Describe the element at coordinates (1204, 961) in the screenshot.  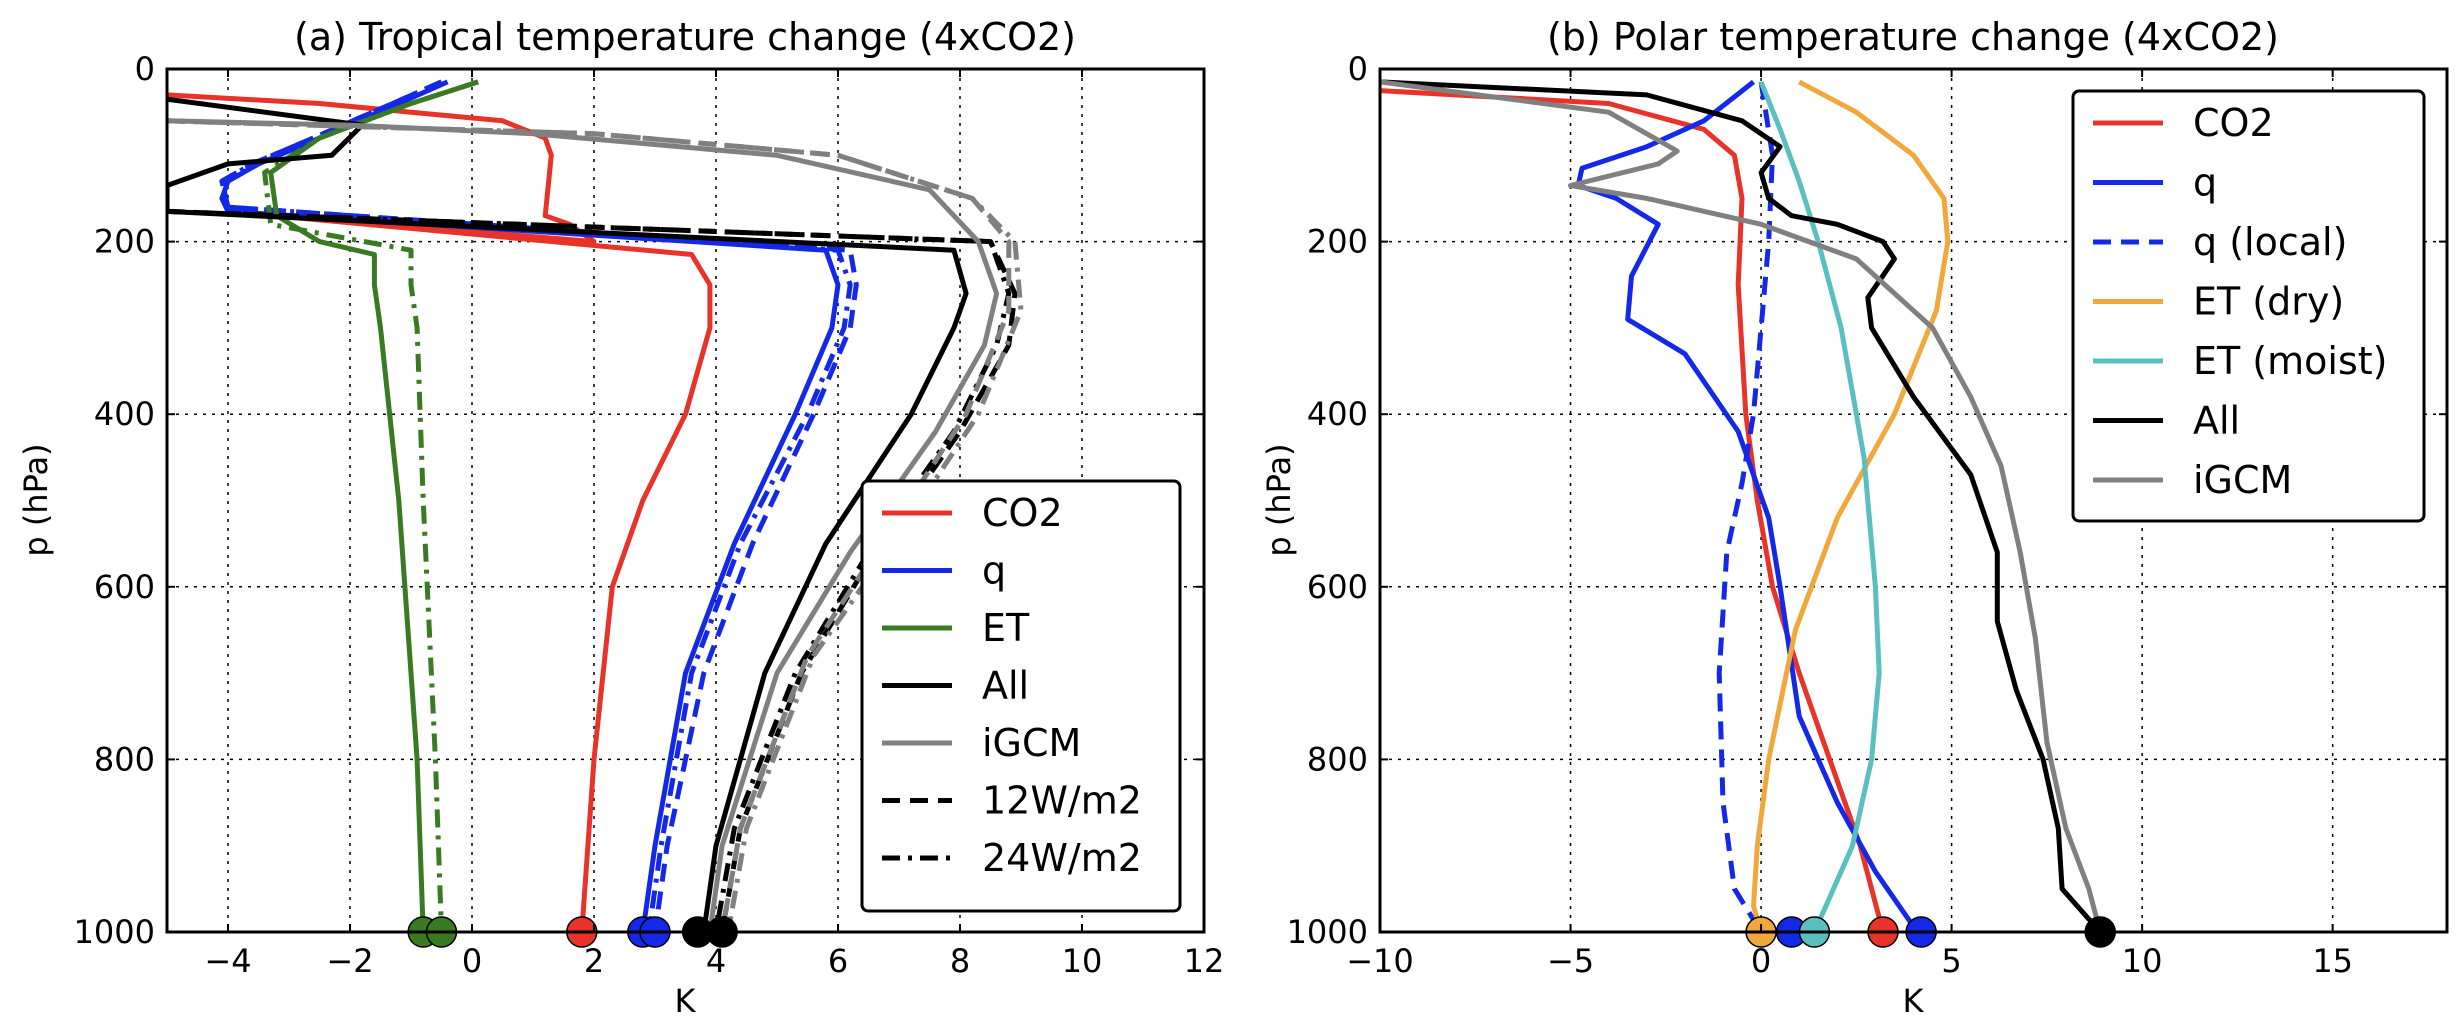
I see `x-tick-label: 12` at that location.